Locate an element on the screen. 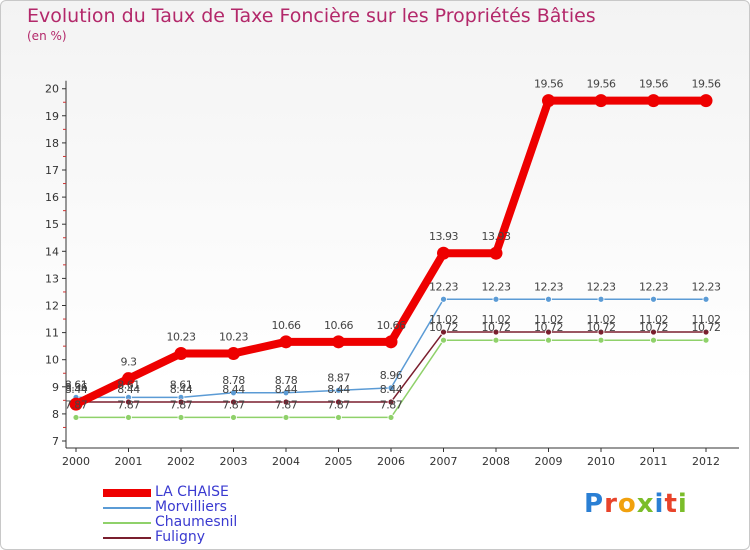 This screenshot has height=550, width=750. data-label: 8.96 is located at coordinates (391, 375).